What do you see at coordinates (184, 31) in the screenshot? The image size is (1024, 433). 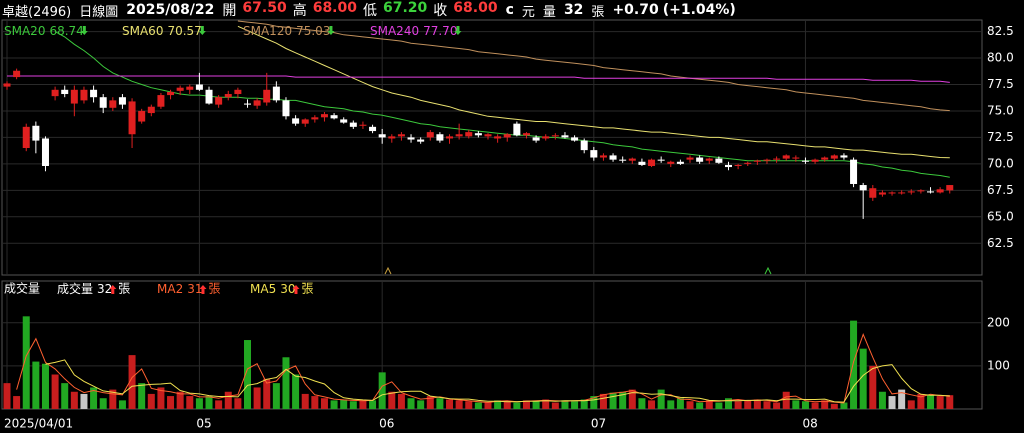 I see `legend-value: 70.57` at bounding box center [184, 31].